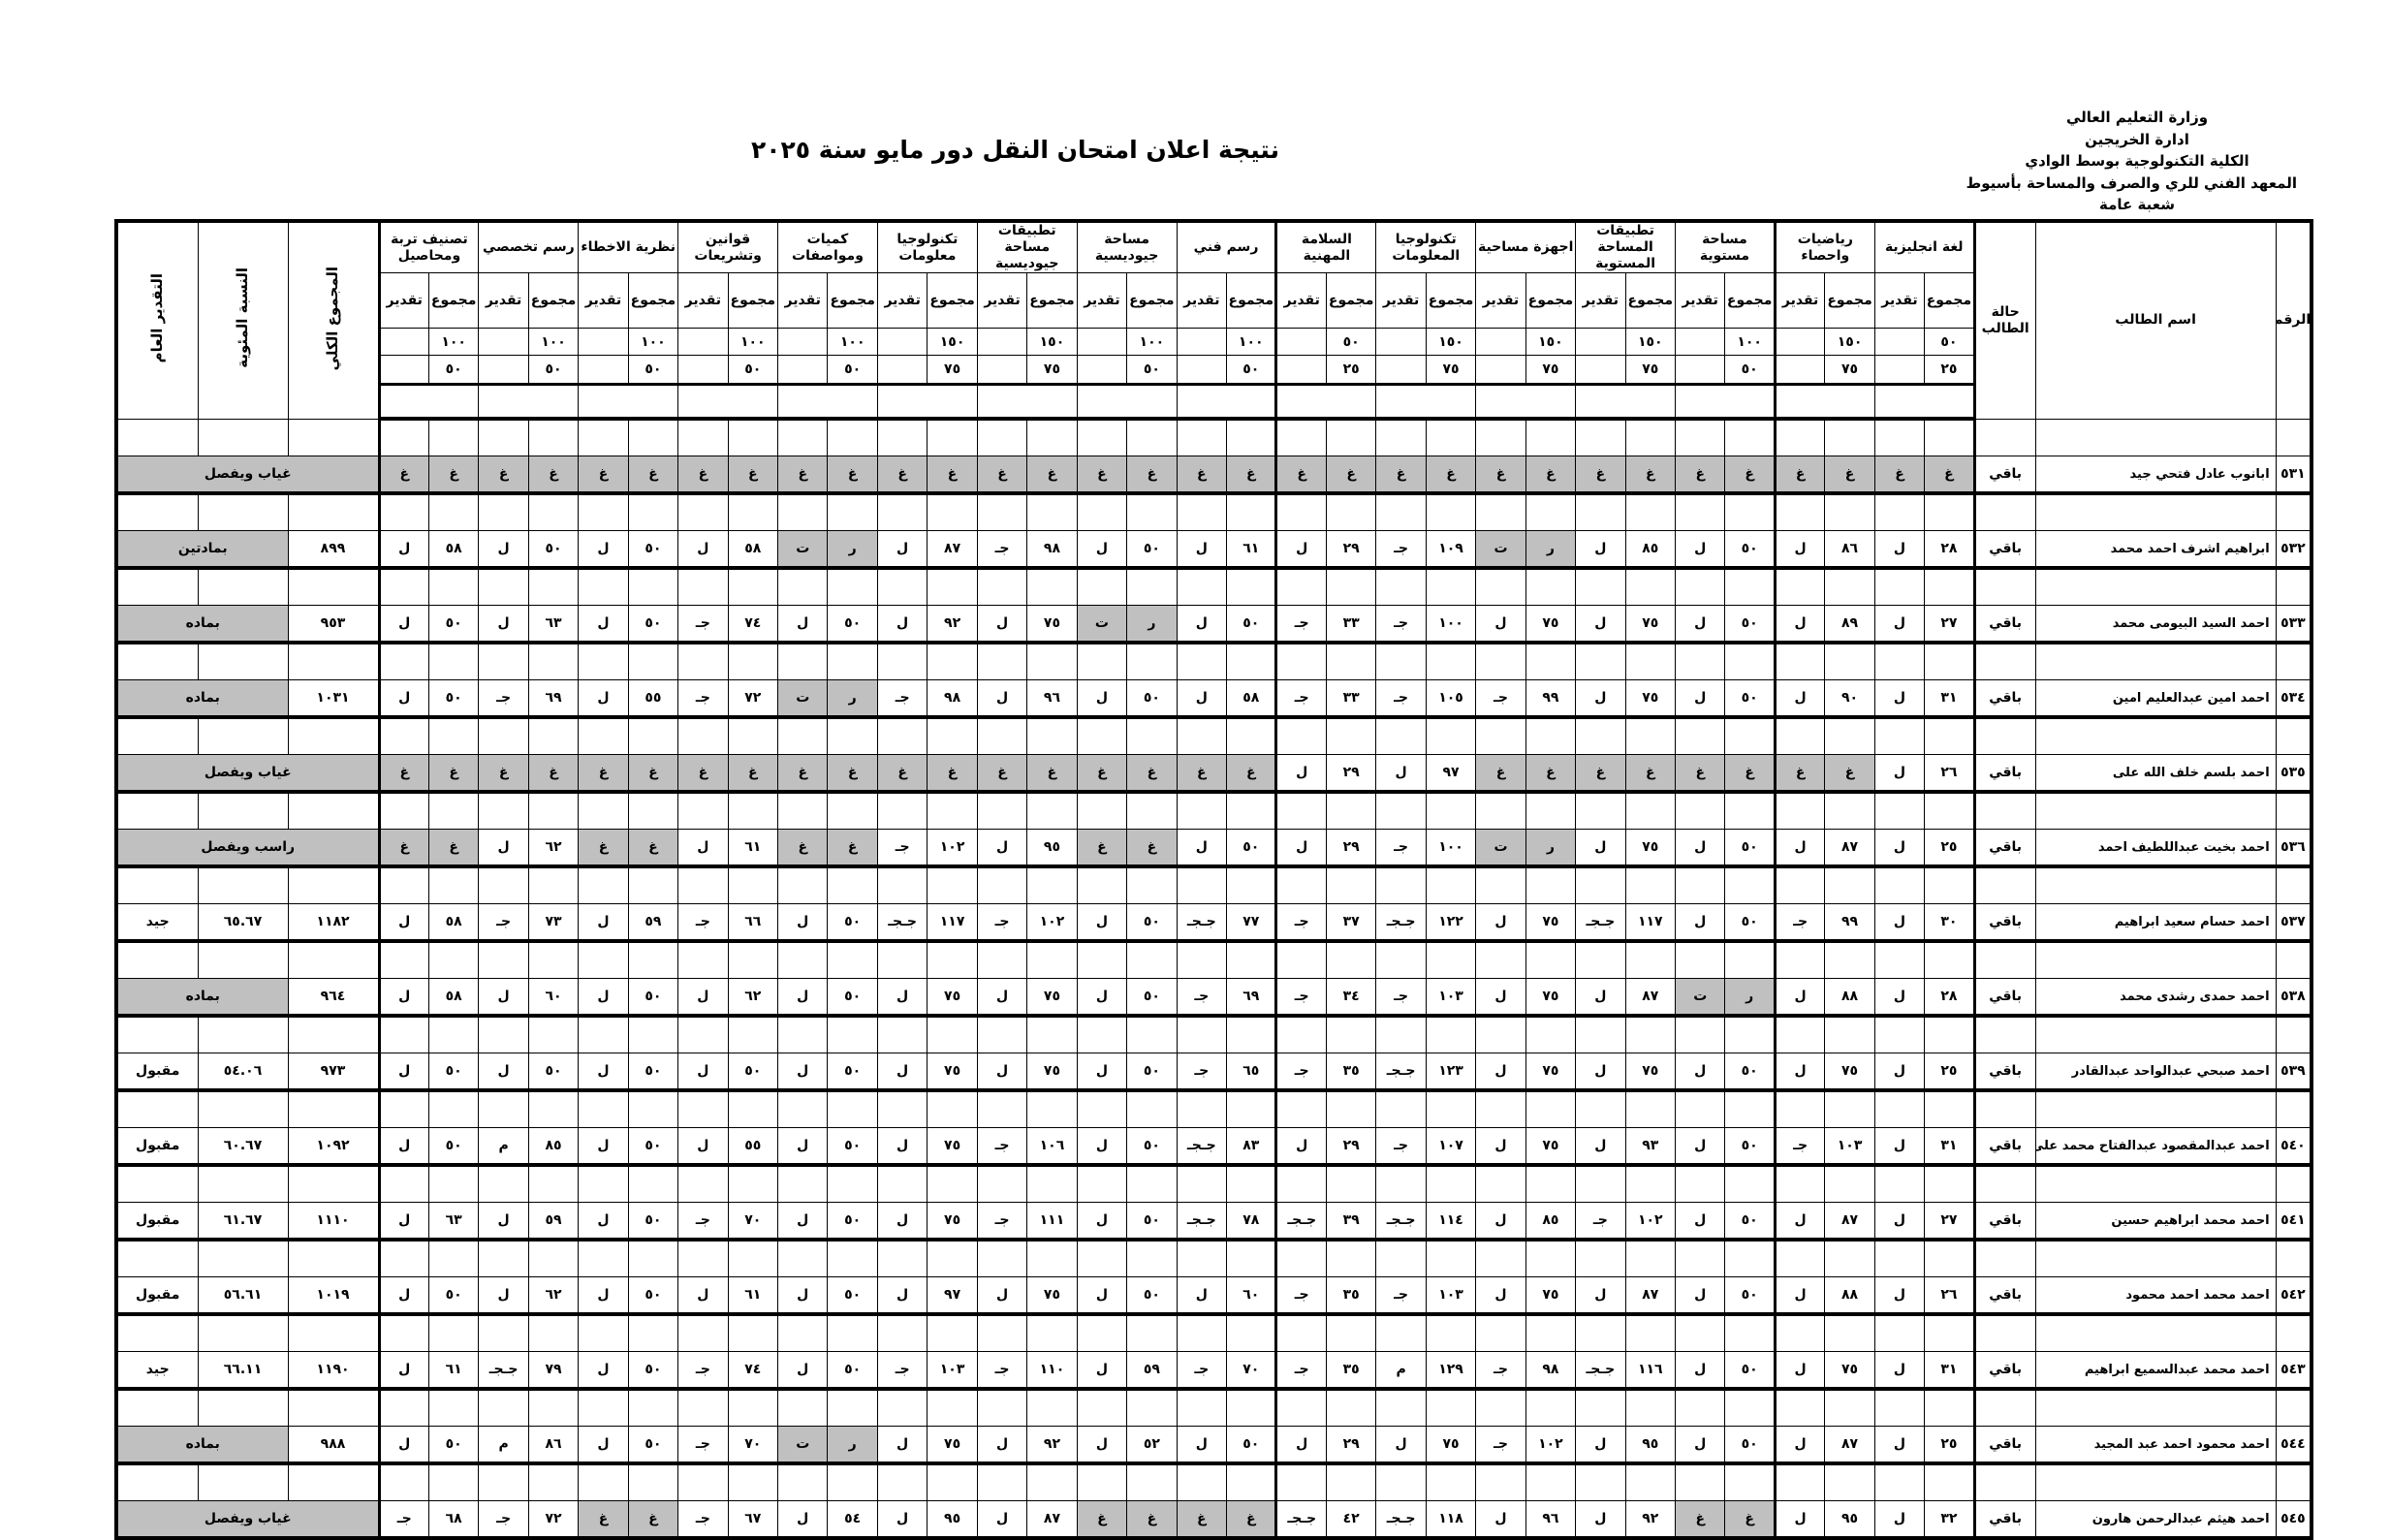 This screenshot has height=1540, width=2390. What do you see at coordinates (334, 1371) in the screenshot?
I see `total-mark: ١١٩٠` at bounding box center [334, 1371].